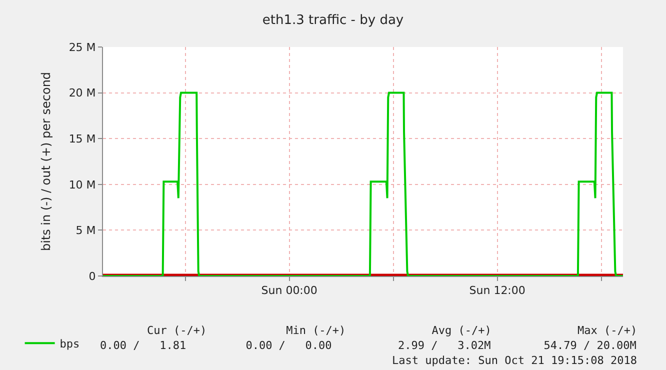 The width and height of the screenshot is (666, 370). What do you see at coordinates (289, 291) in the screenshot?
I see `x-tick-label: Sun 00:00` at bounding box center [289, 291].